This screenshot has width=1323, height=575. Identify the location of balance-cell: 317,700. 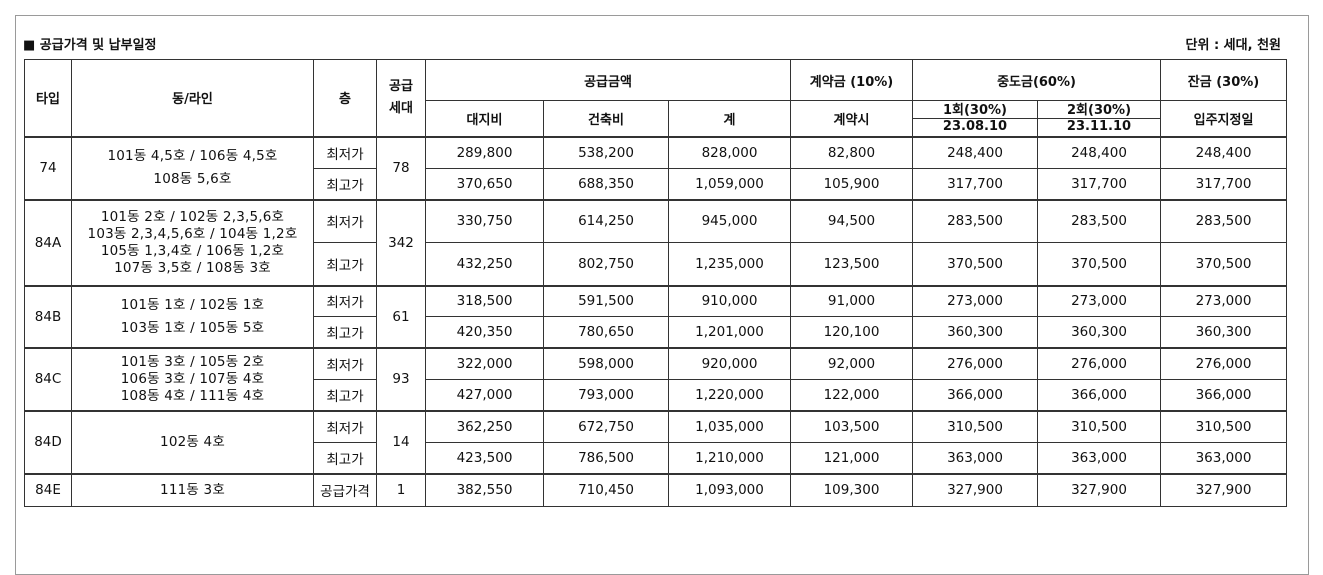
(1224, 184).